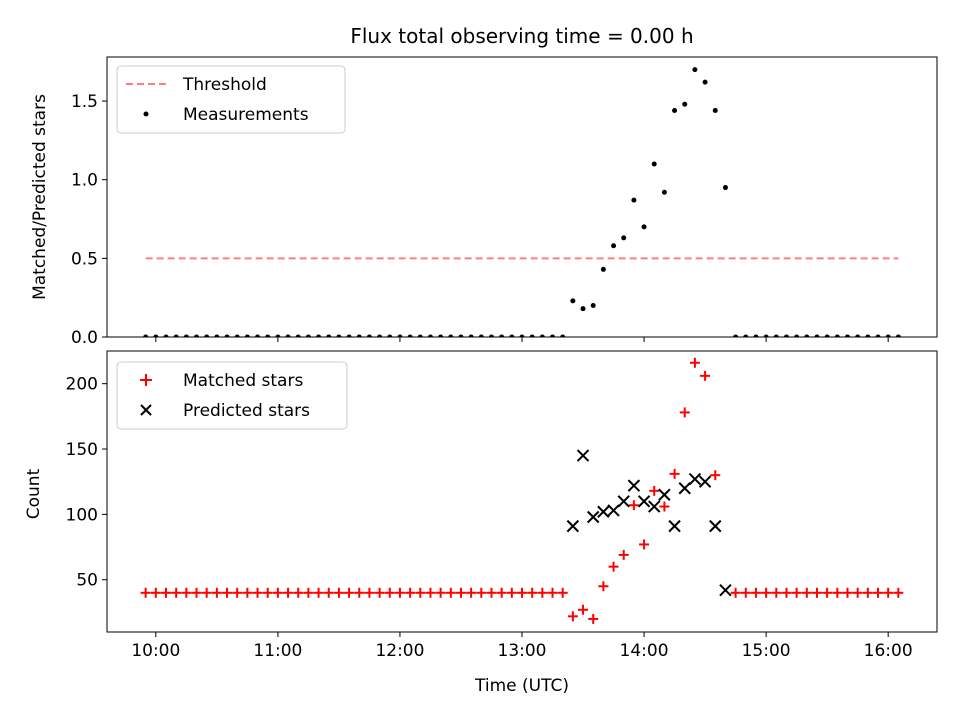 The height and width of the screenshot is (720, 960). I want to click on legend-predicted-label: Predicted stars, so click(246, 411).